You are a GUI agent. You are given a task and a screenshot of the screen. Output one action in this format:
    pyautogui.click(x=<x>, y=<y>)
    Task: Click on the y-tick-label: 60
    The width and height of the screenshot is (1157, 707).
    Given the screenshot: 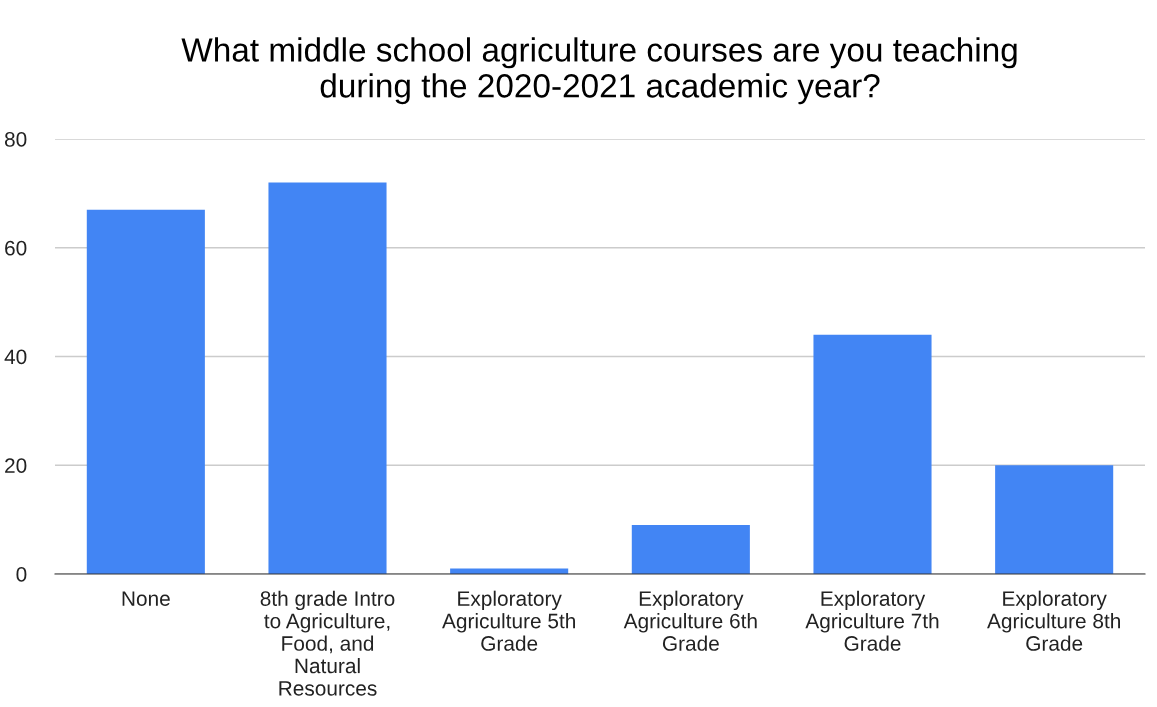 What is the action you would take?
    pyautogui.click(x=16, y=248)
    